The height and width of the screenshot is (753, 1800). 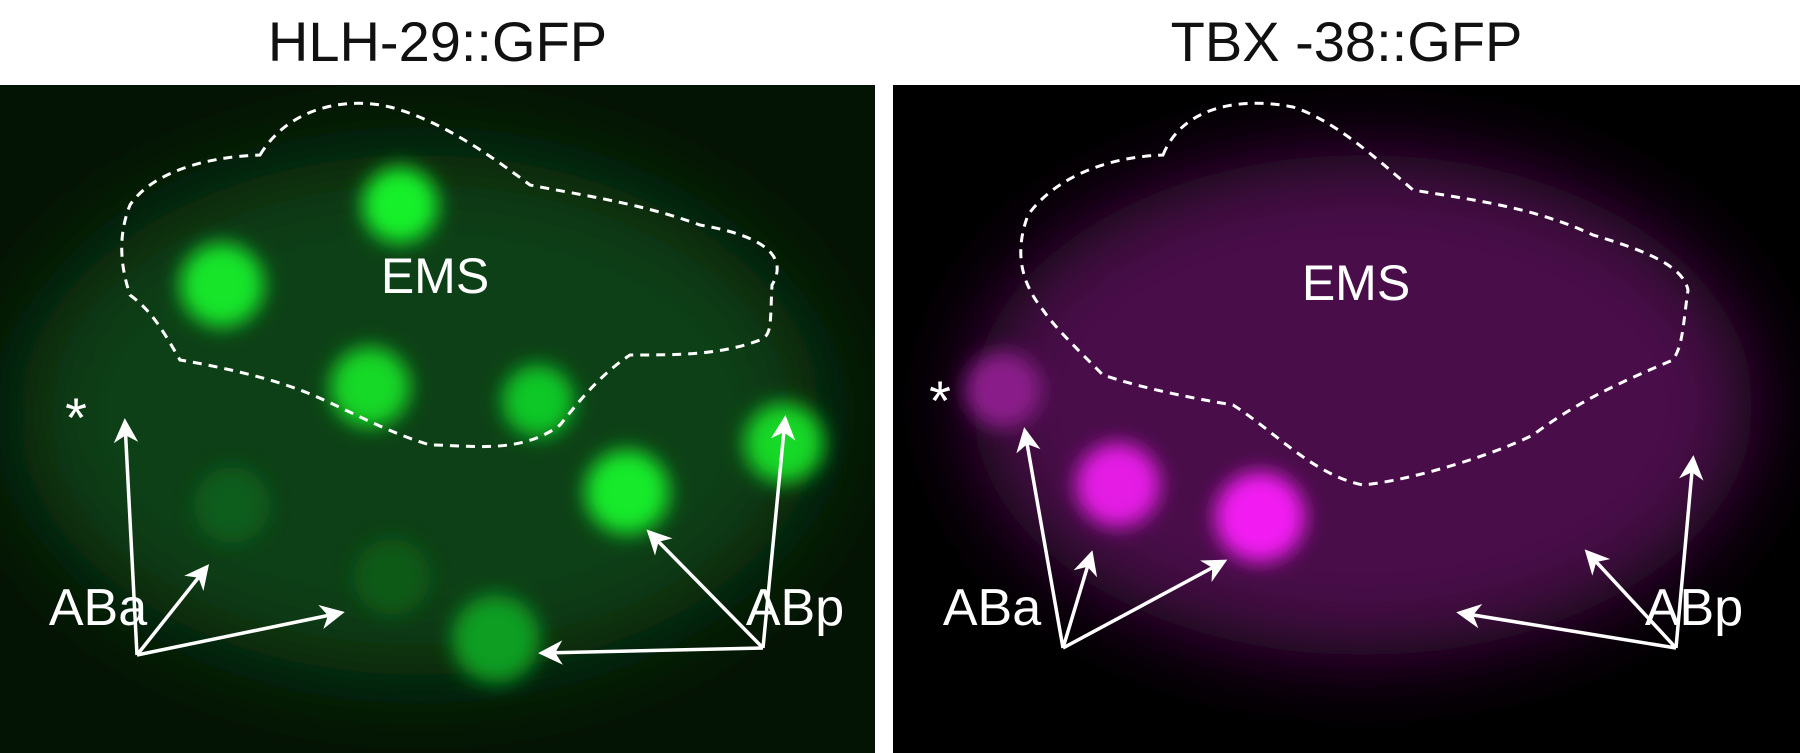 I want to click on panel-title-hlh-29: HLH-29::GFP, so click(x=437, y=41).